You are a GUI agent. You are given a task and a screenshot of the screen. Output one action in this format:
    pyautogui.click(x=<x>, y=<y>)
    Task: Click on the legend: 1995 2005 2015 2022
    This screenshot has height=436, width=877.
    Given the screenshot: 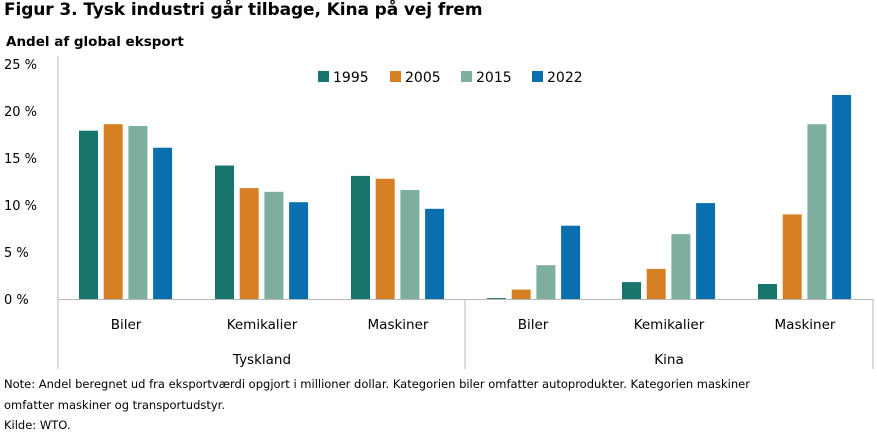 What is the action you would take?
    pyautogui.click(x=450, y=78)
    